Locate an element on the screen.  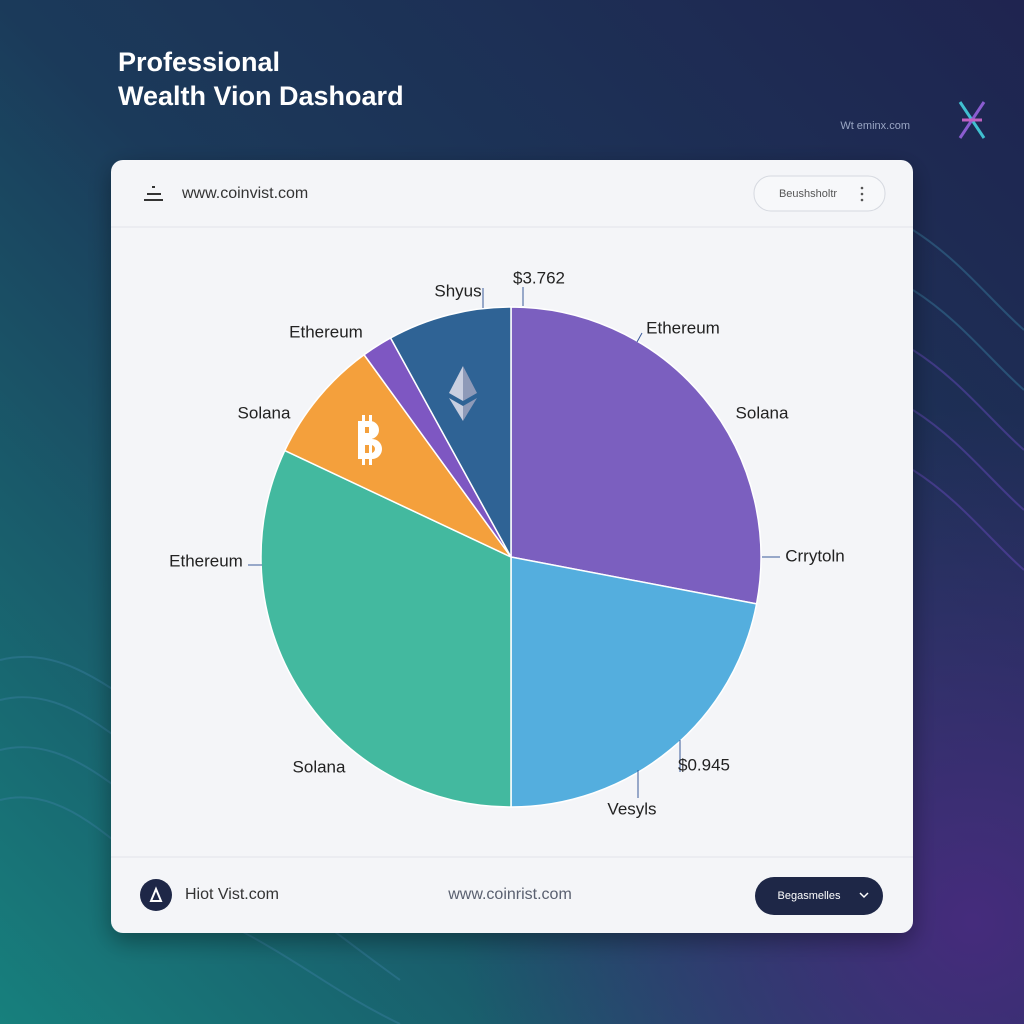
footer-button is located at coordinates (819, 896).